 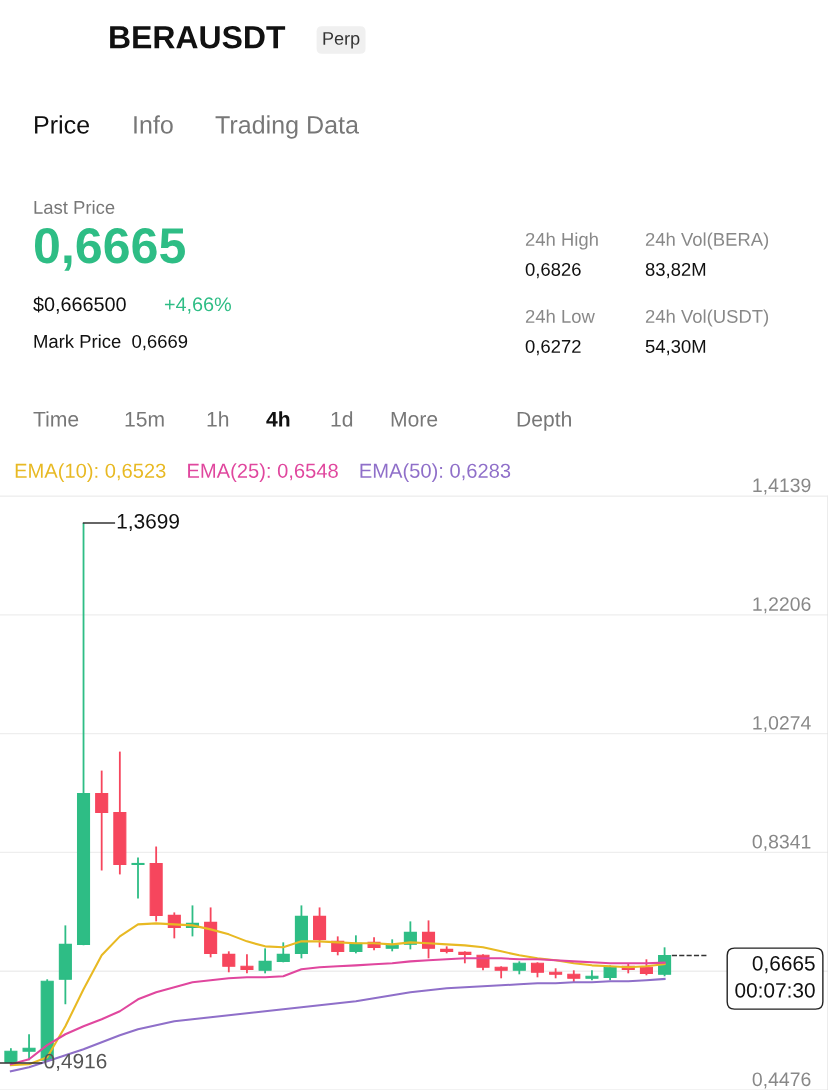 What do you see at coordinates (435, 472) in the screenshot?
I see `text: EMA(50): 0,6283` at bounding box center [435, 472].